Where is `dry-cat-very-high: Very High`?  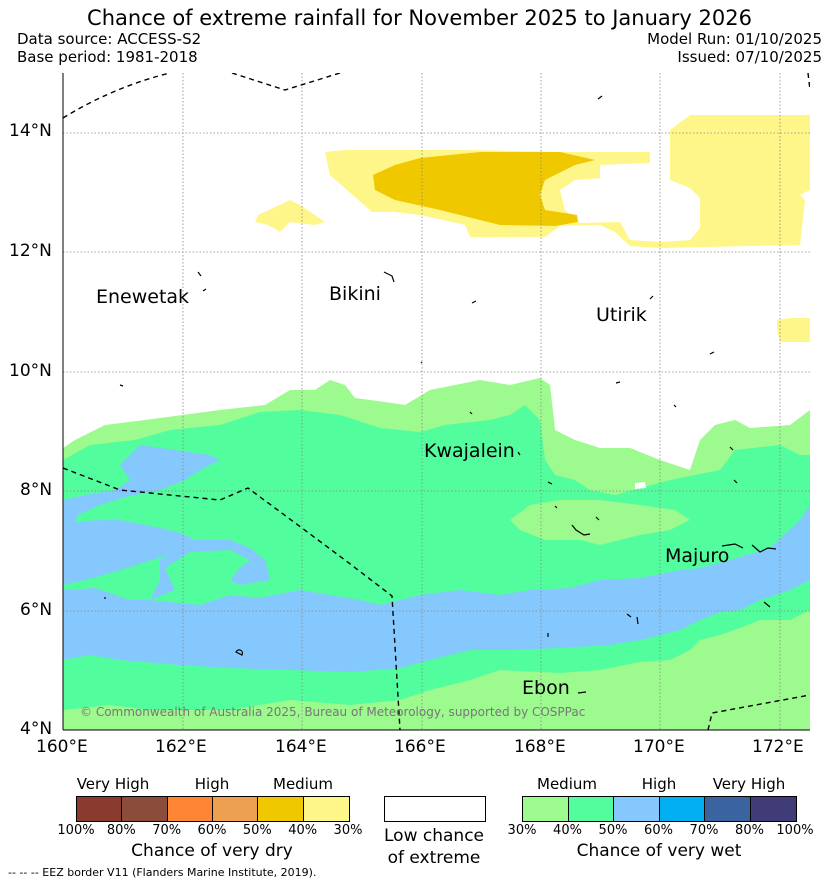
dry-cat-very-high: Very High is located at coordinates (113, 784).